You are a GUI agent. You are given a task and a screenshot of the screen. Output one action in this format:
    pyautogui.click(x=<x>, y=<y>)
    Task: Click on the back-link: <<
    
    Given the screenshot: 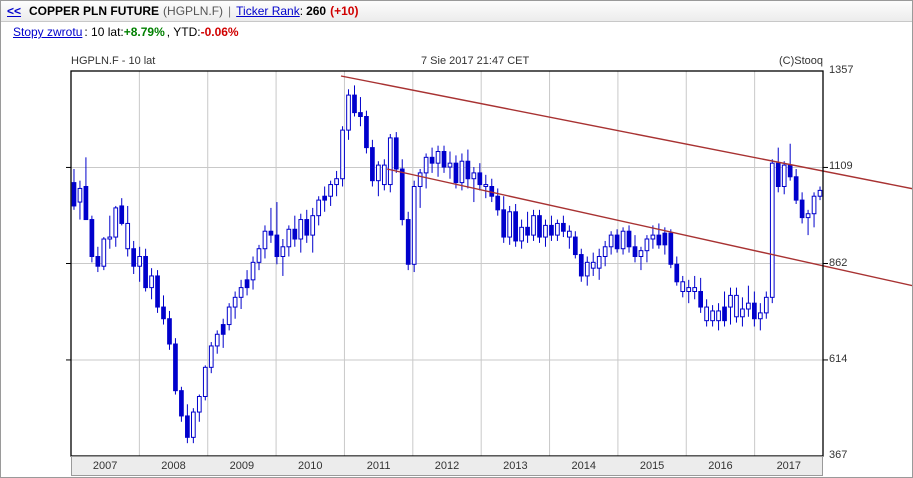 What is the action you would take?
    pyautogui.click(x=14, y=11)
    